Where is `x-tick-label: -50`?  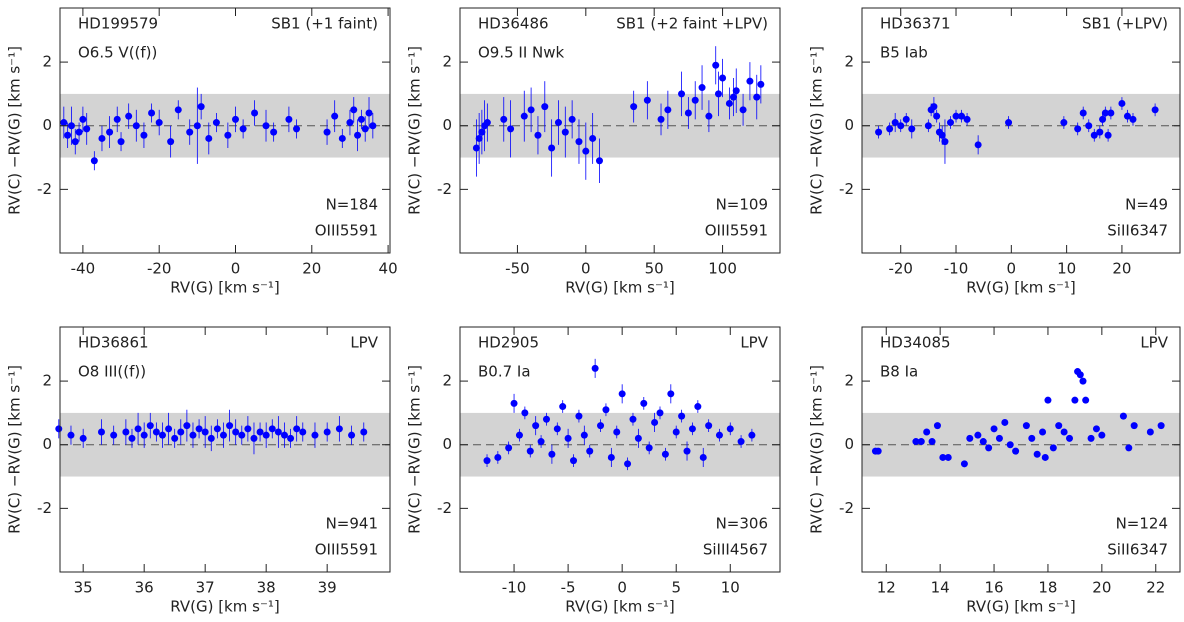 x-tick-label: -50 is located at coordinates (517, 269).